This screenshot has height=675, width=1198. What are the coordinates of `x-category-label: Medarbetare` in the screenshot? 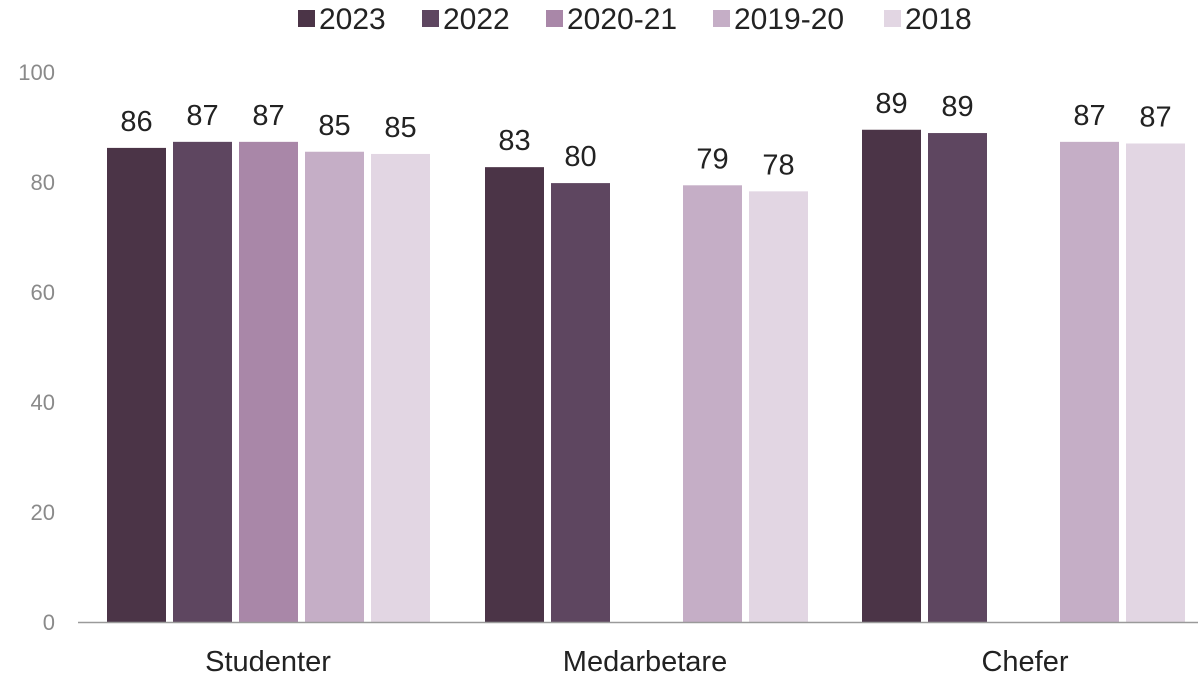 It's located at (645, 660).